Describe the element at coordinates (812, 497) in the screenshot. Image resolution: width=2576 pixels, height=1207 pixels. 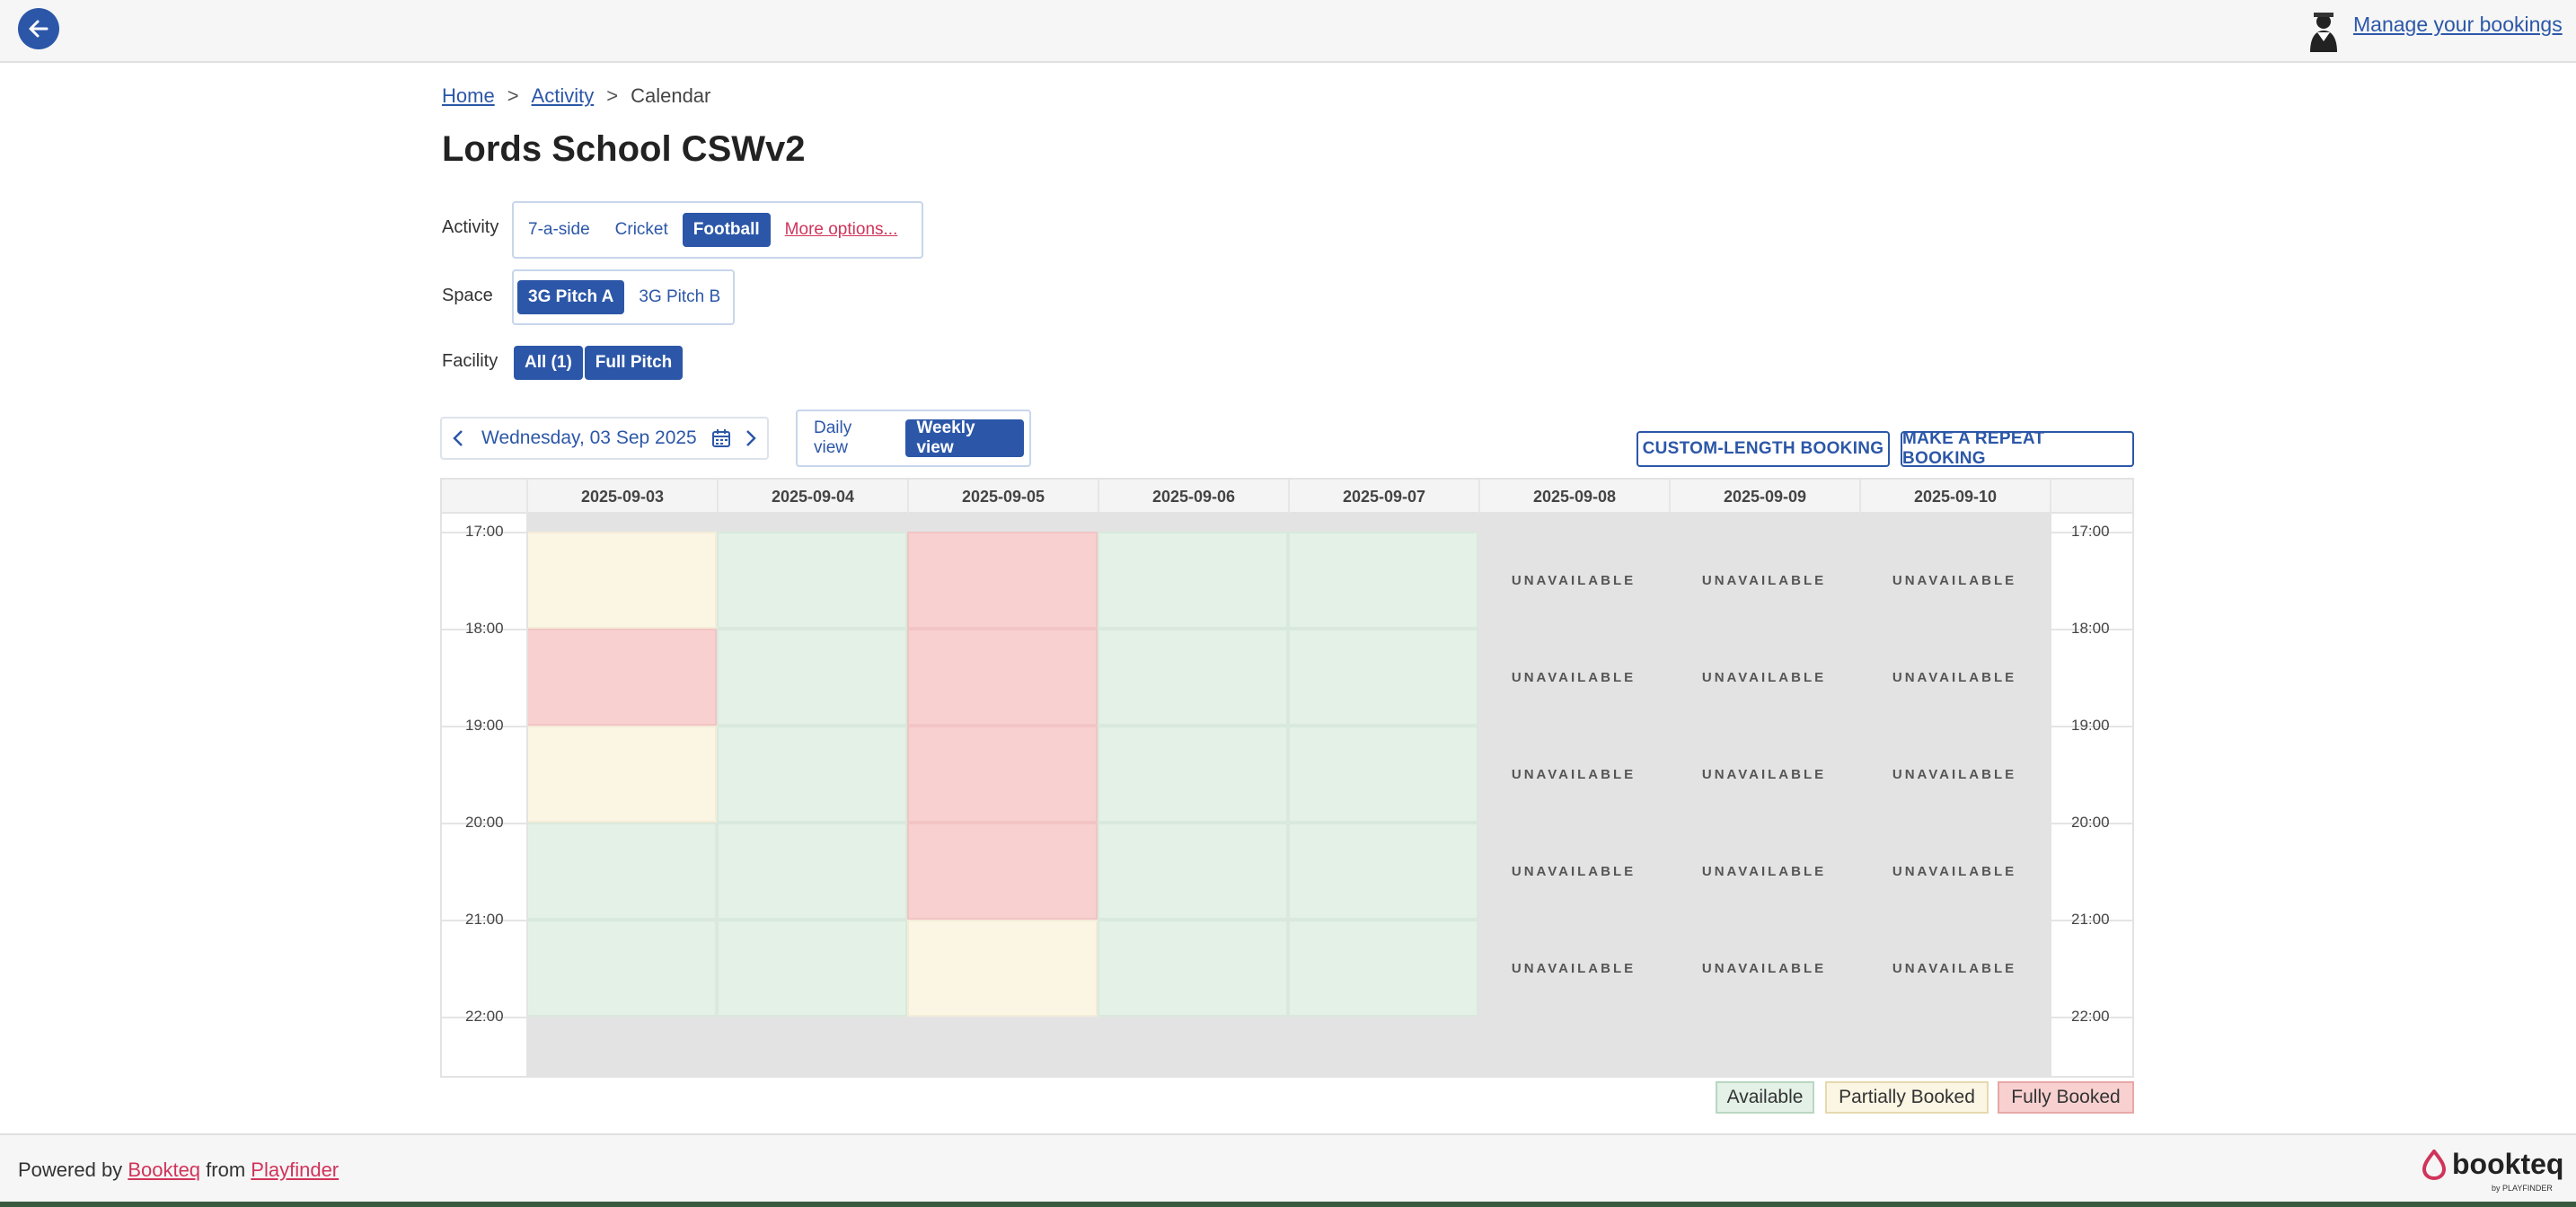
I see `day-header-2025-09-04: 2025-09-04` at that location.